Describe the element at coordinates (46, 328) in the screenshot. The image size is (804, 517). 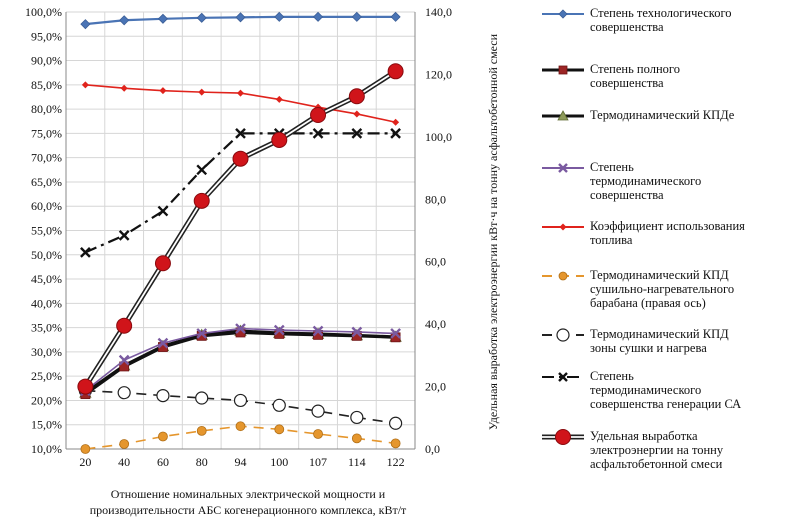
I see `left-tick-label: 35,0%` at that location.